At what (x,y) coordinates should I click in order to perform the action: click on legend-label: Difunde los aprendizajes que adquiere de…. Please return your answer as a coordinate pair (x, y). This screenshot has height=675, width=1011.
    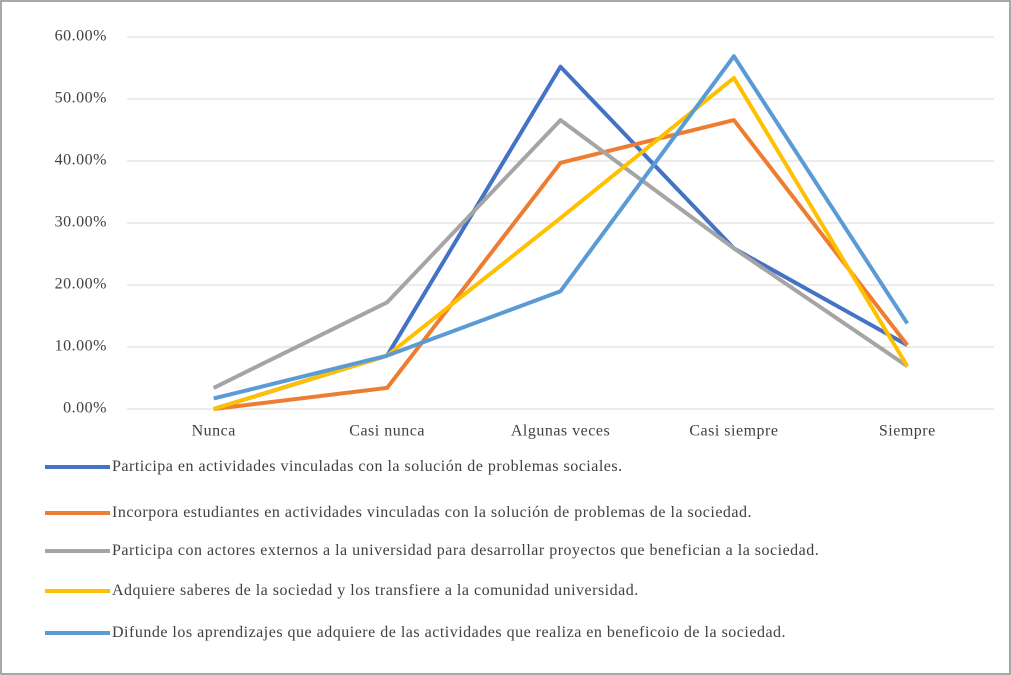
    Looking at the image, I should click on (449, 632).